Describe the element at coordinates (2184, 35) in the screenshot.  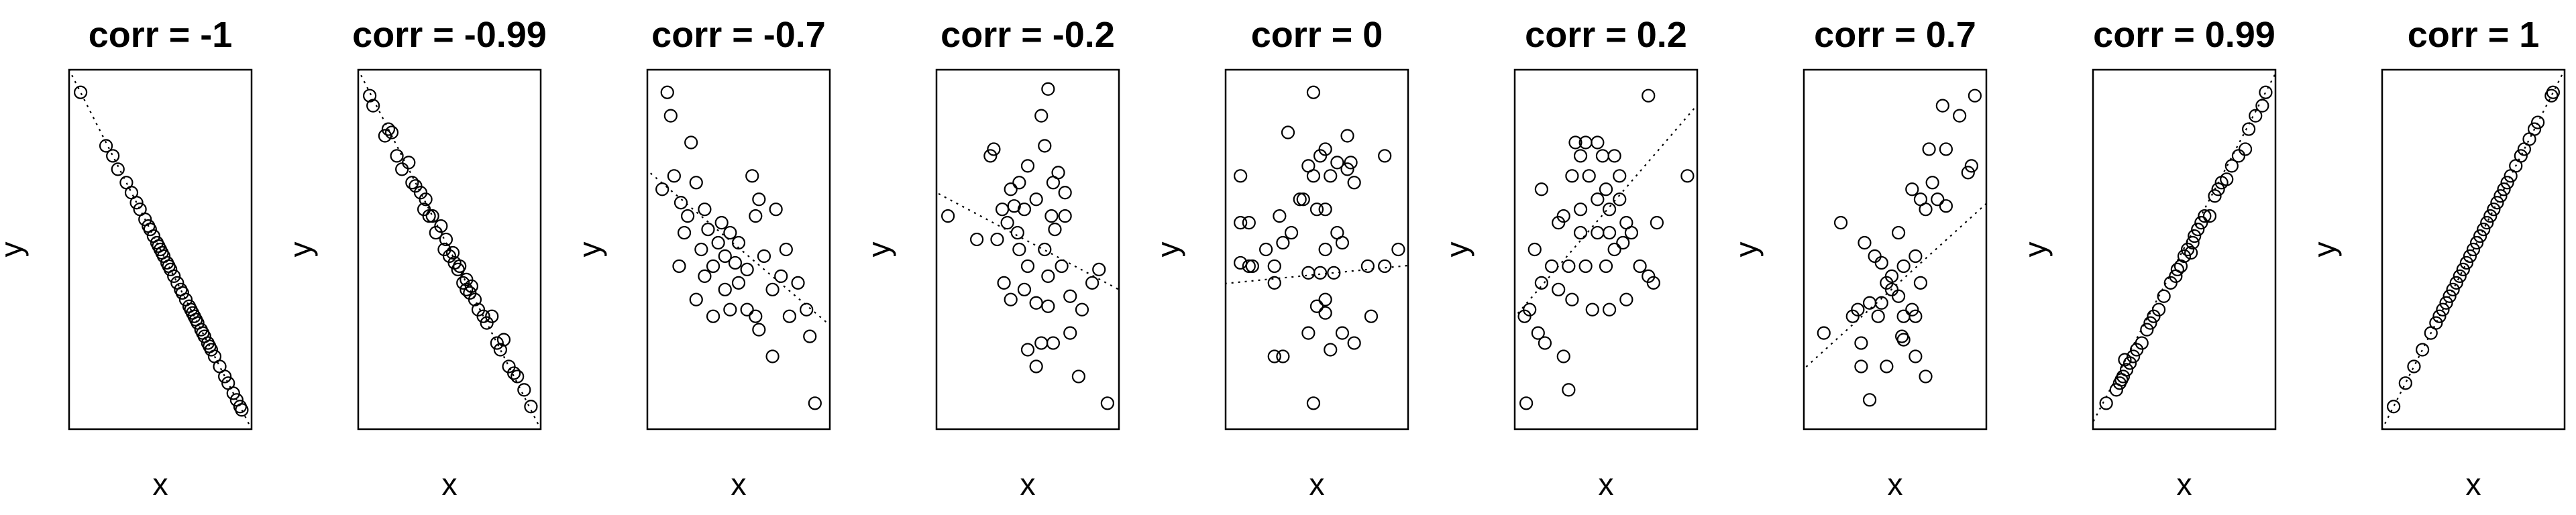
I see `panel-title: corr = 0.99` at that location.